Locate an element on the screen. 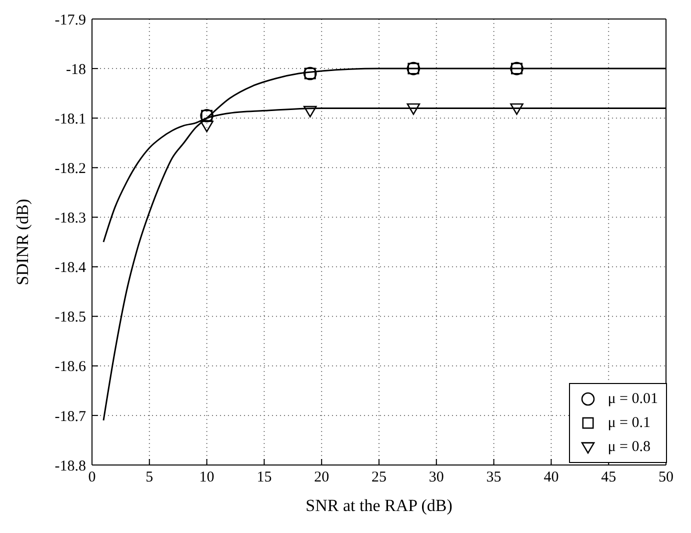 This screenshot has height=533, width=691. legend-label: μ = 0.01 is located at coordinates (633, 399).